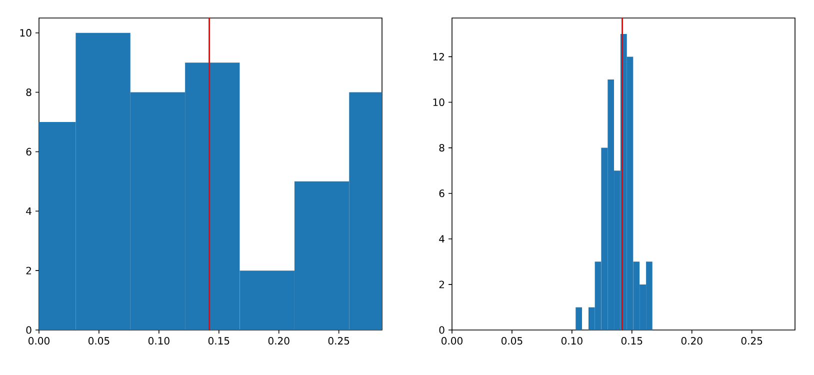 The image size is (814, 375). I want to click on y-tick-label: 12, so click(438, 56).